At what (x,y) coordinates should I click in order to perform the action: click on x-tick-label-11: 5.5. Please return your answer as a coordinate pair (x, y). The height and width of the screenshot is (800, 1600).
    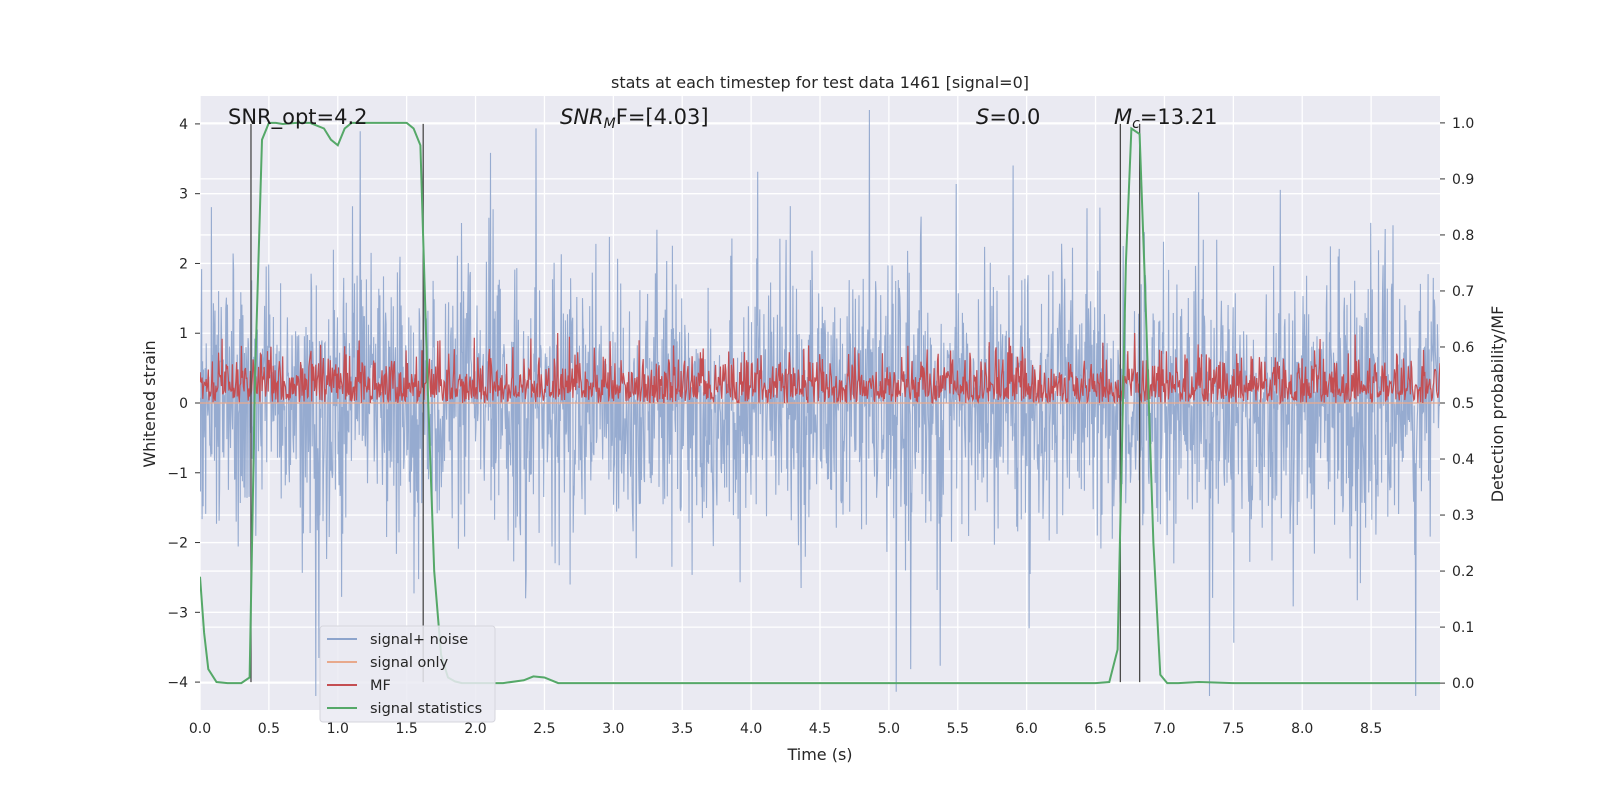
    Looking at the image, I should click on (958, 729).